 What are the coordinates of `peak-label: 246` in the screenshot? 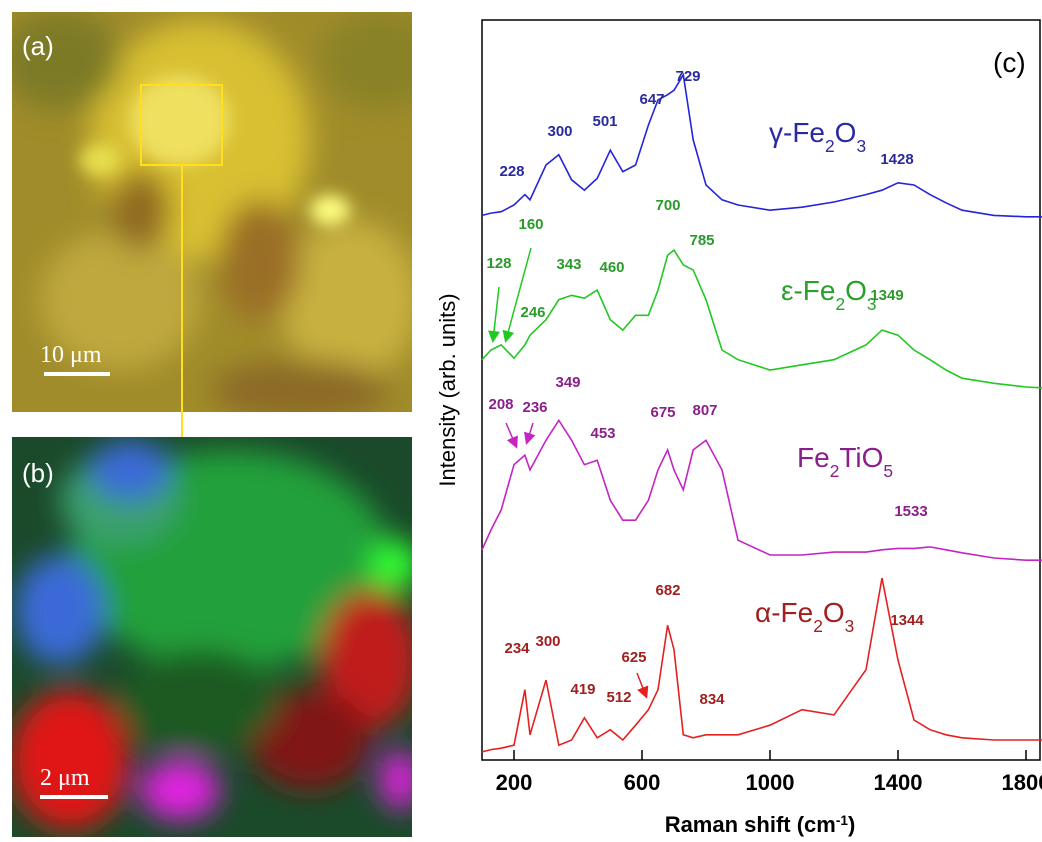 It's located at (532, 312).